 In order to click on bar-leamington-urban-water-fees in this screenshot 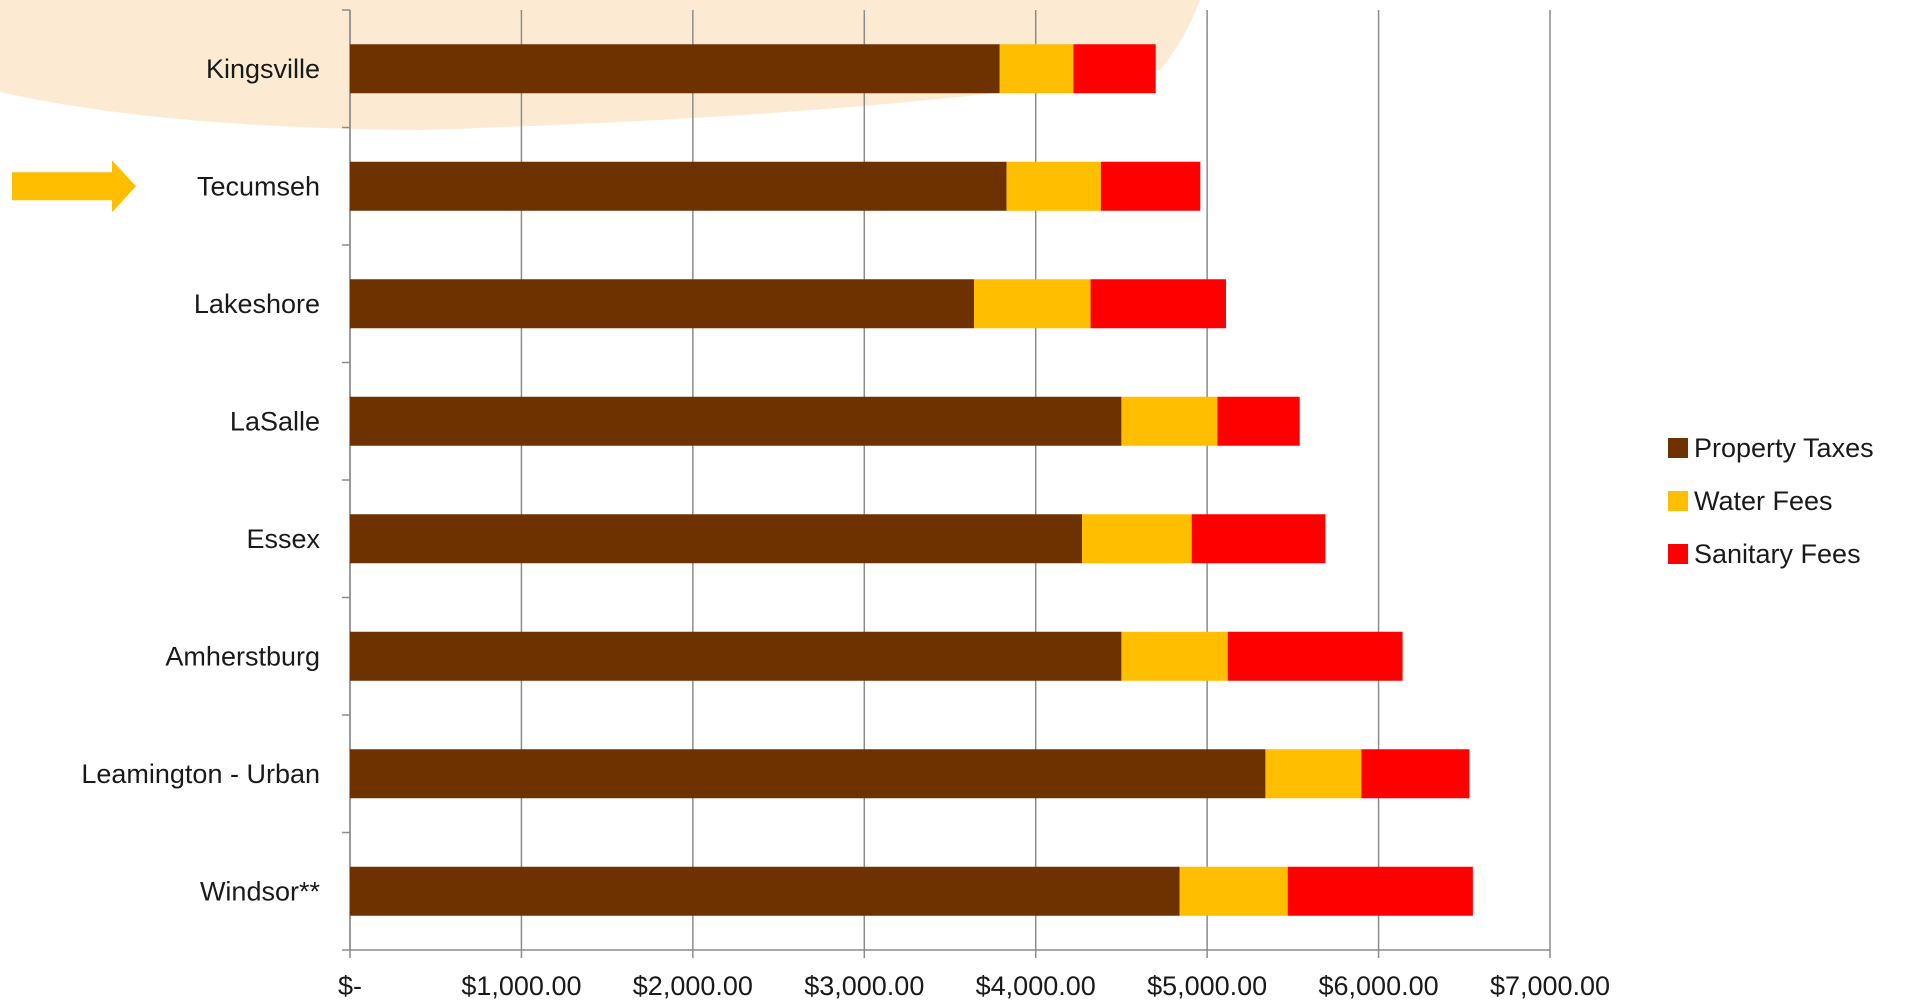, I will do `click(1313, 774)`.